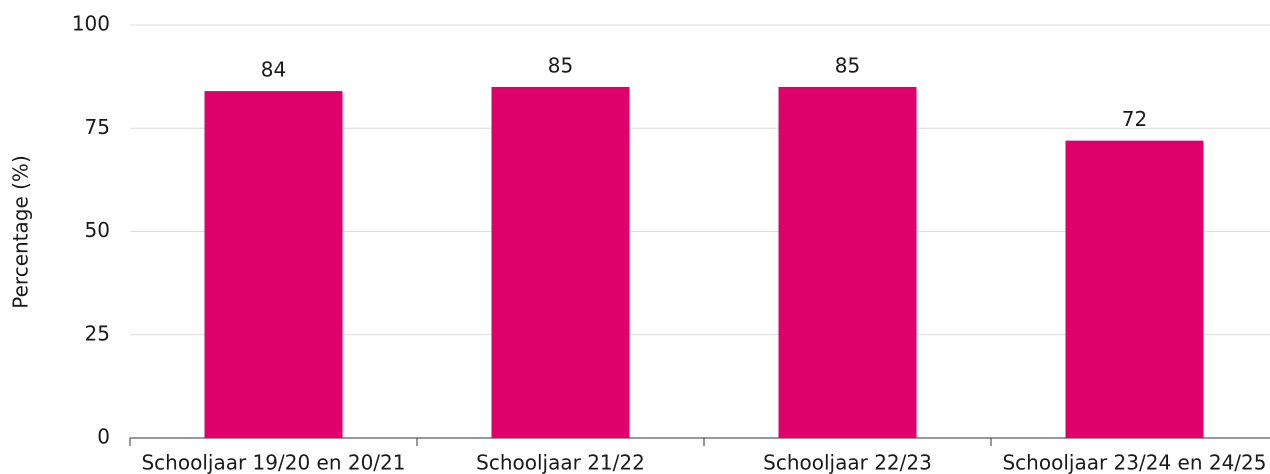 The height and width of the screenshot is (474, 1270). Describe the element at coordinates (560, 462) in the screenshot. I see `x-tick-label: Schooljaar 21/22` at that location.